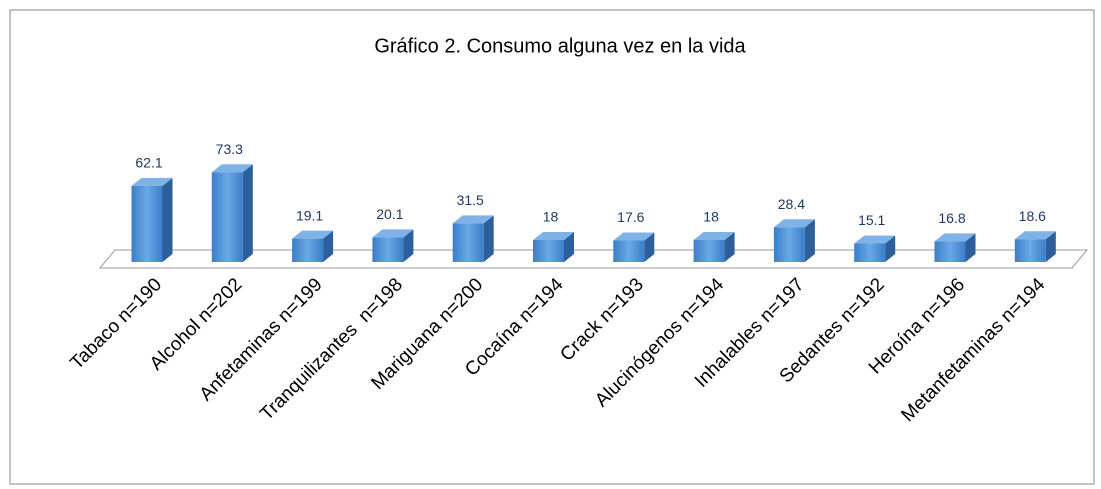 This screenshot has width=1101, height=489. Describe the element at coordinates (791, 204) in the screenshot. I see `value-label: 28.4` at that location.